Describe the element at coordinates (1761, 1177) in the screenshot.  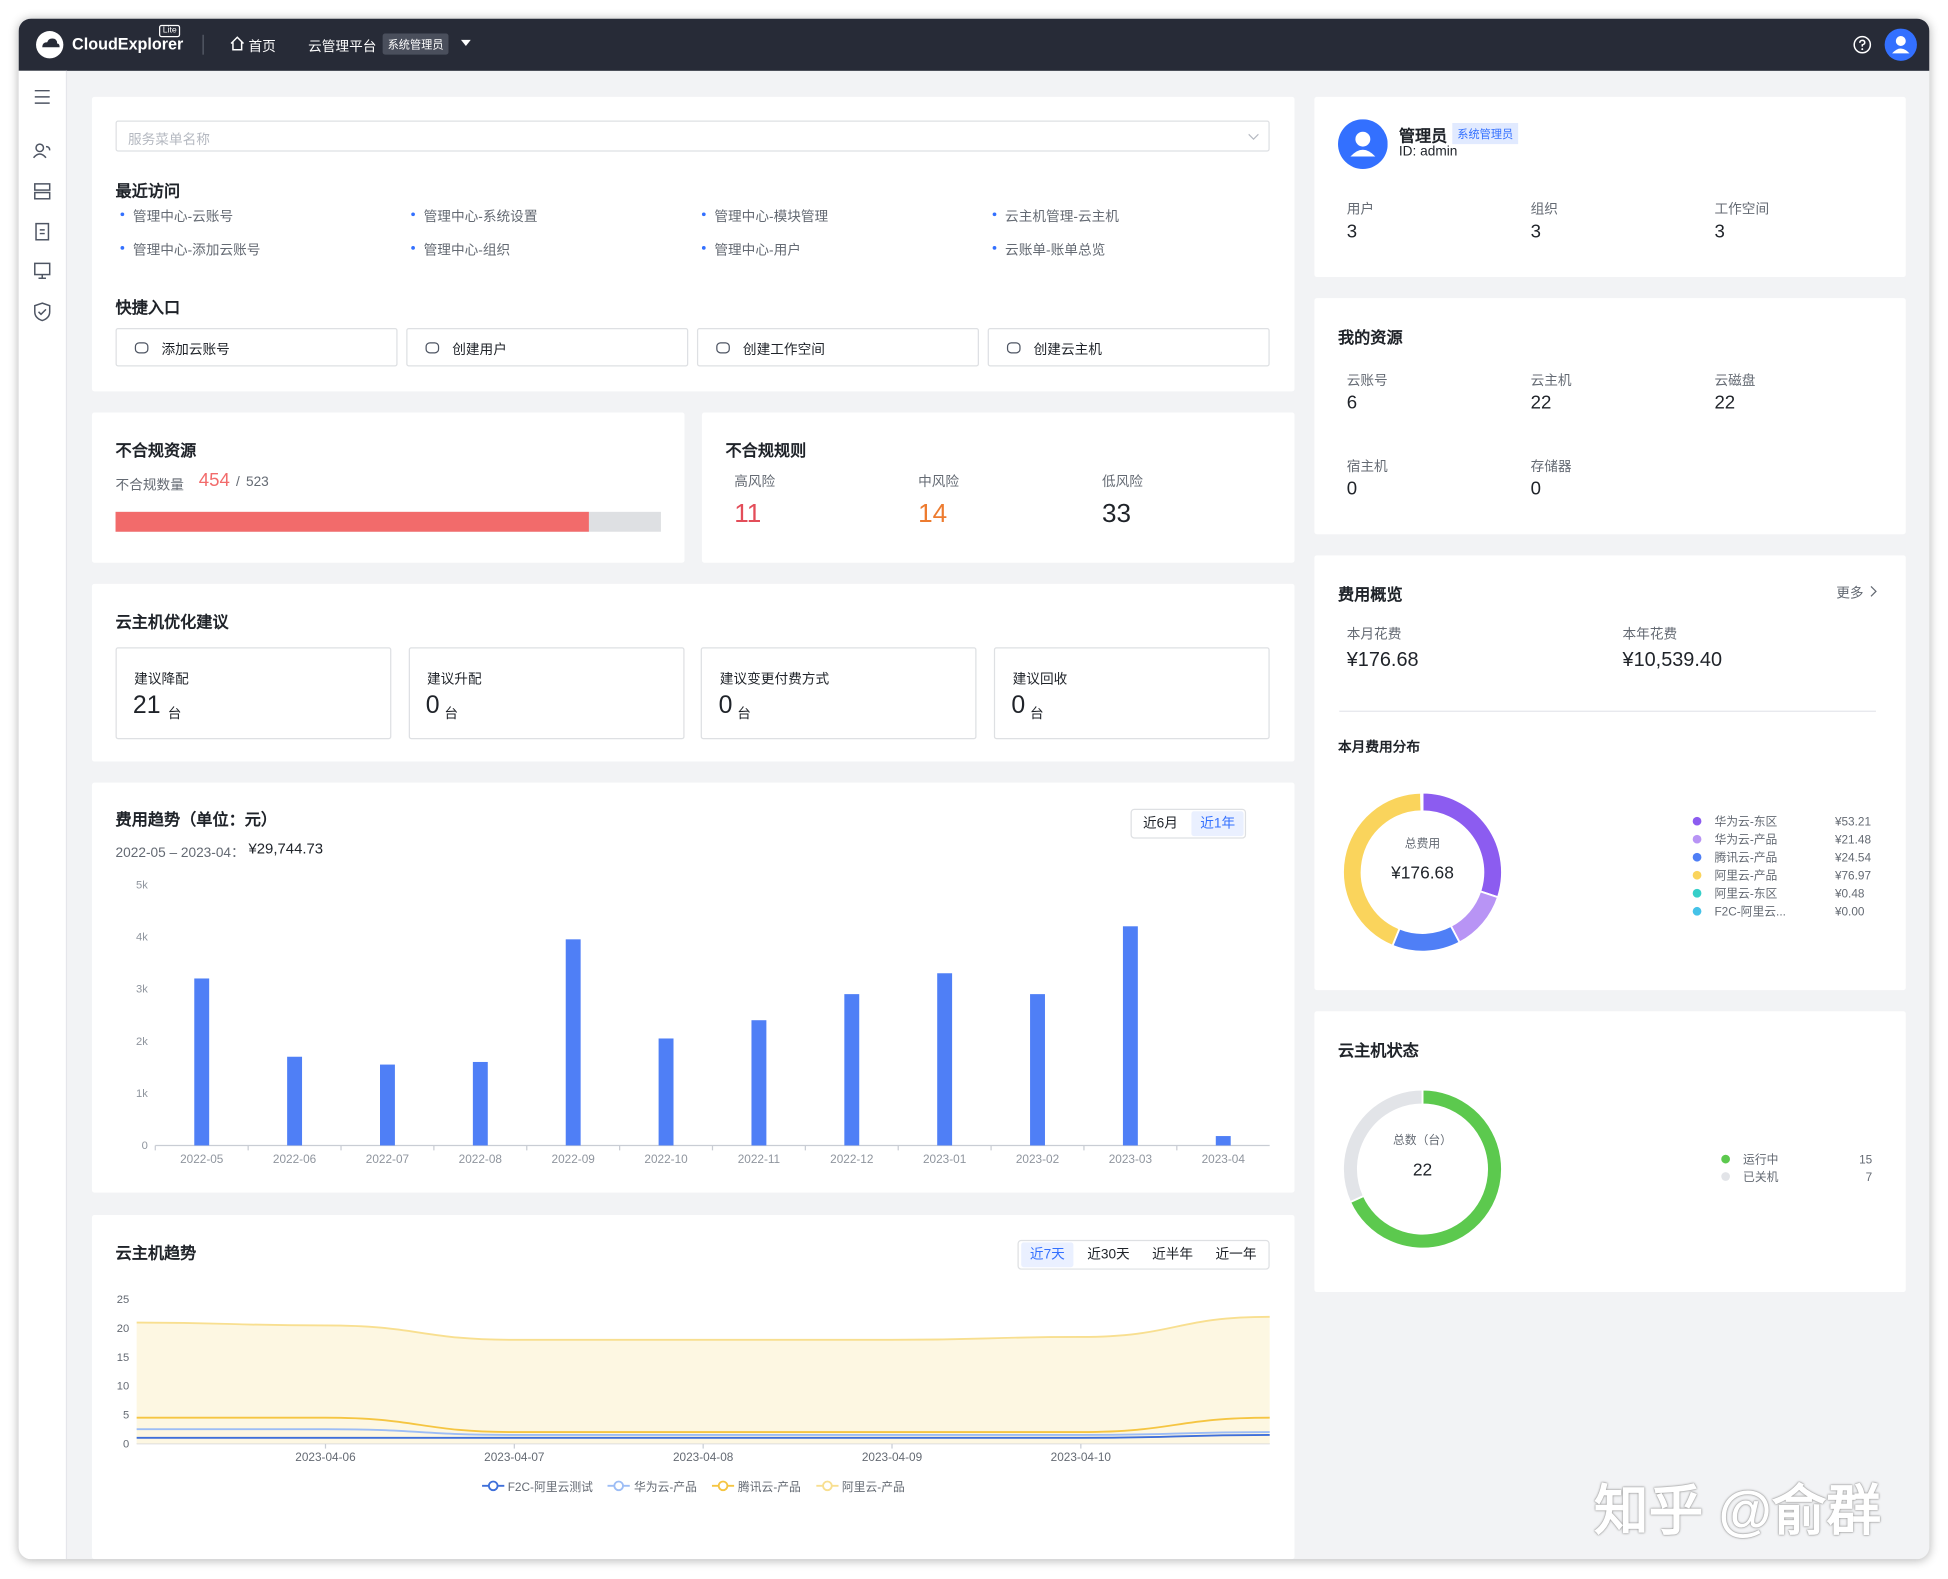
I see `legend-label: 已关机` at that location.